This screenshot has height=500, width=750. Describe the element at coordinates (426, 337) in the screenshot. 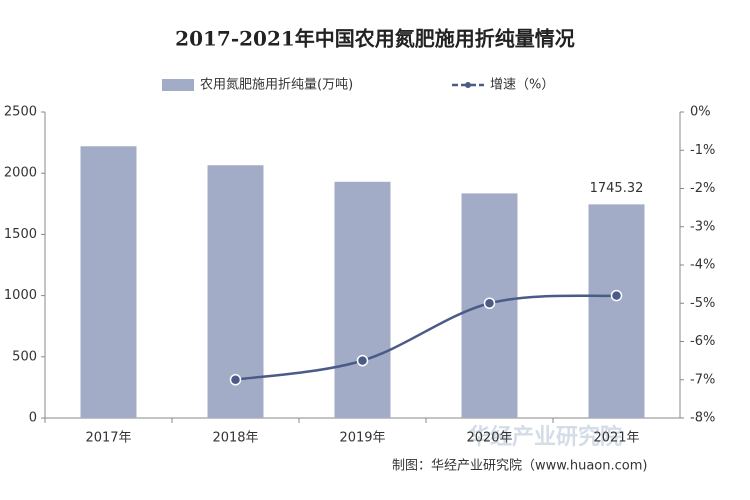

I see `line` at that location.